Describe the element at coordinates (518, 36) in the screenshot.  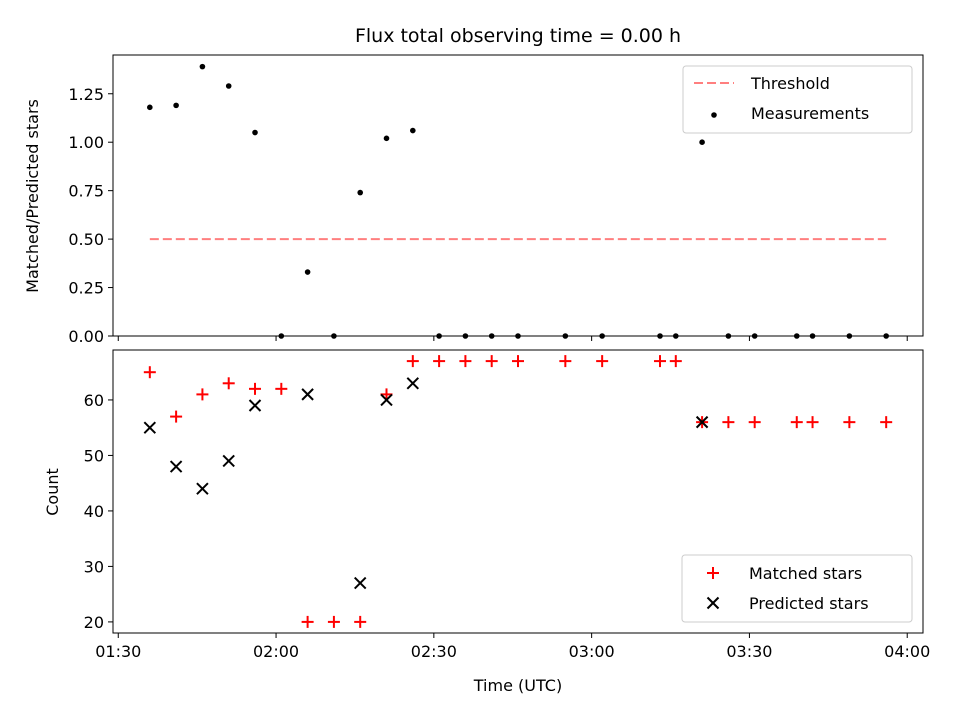
I see `chart-title: Flux total observing time = 0.00 h` at that location.